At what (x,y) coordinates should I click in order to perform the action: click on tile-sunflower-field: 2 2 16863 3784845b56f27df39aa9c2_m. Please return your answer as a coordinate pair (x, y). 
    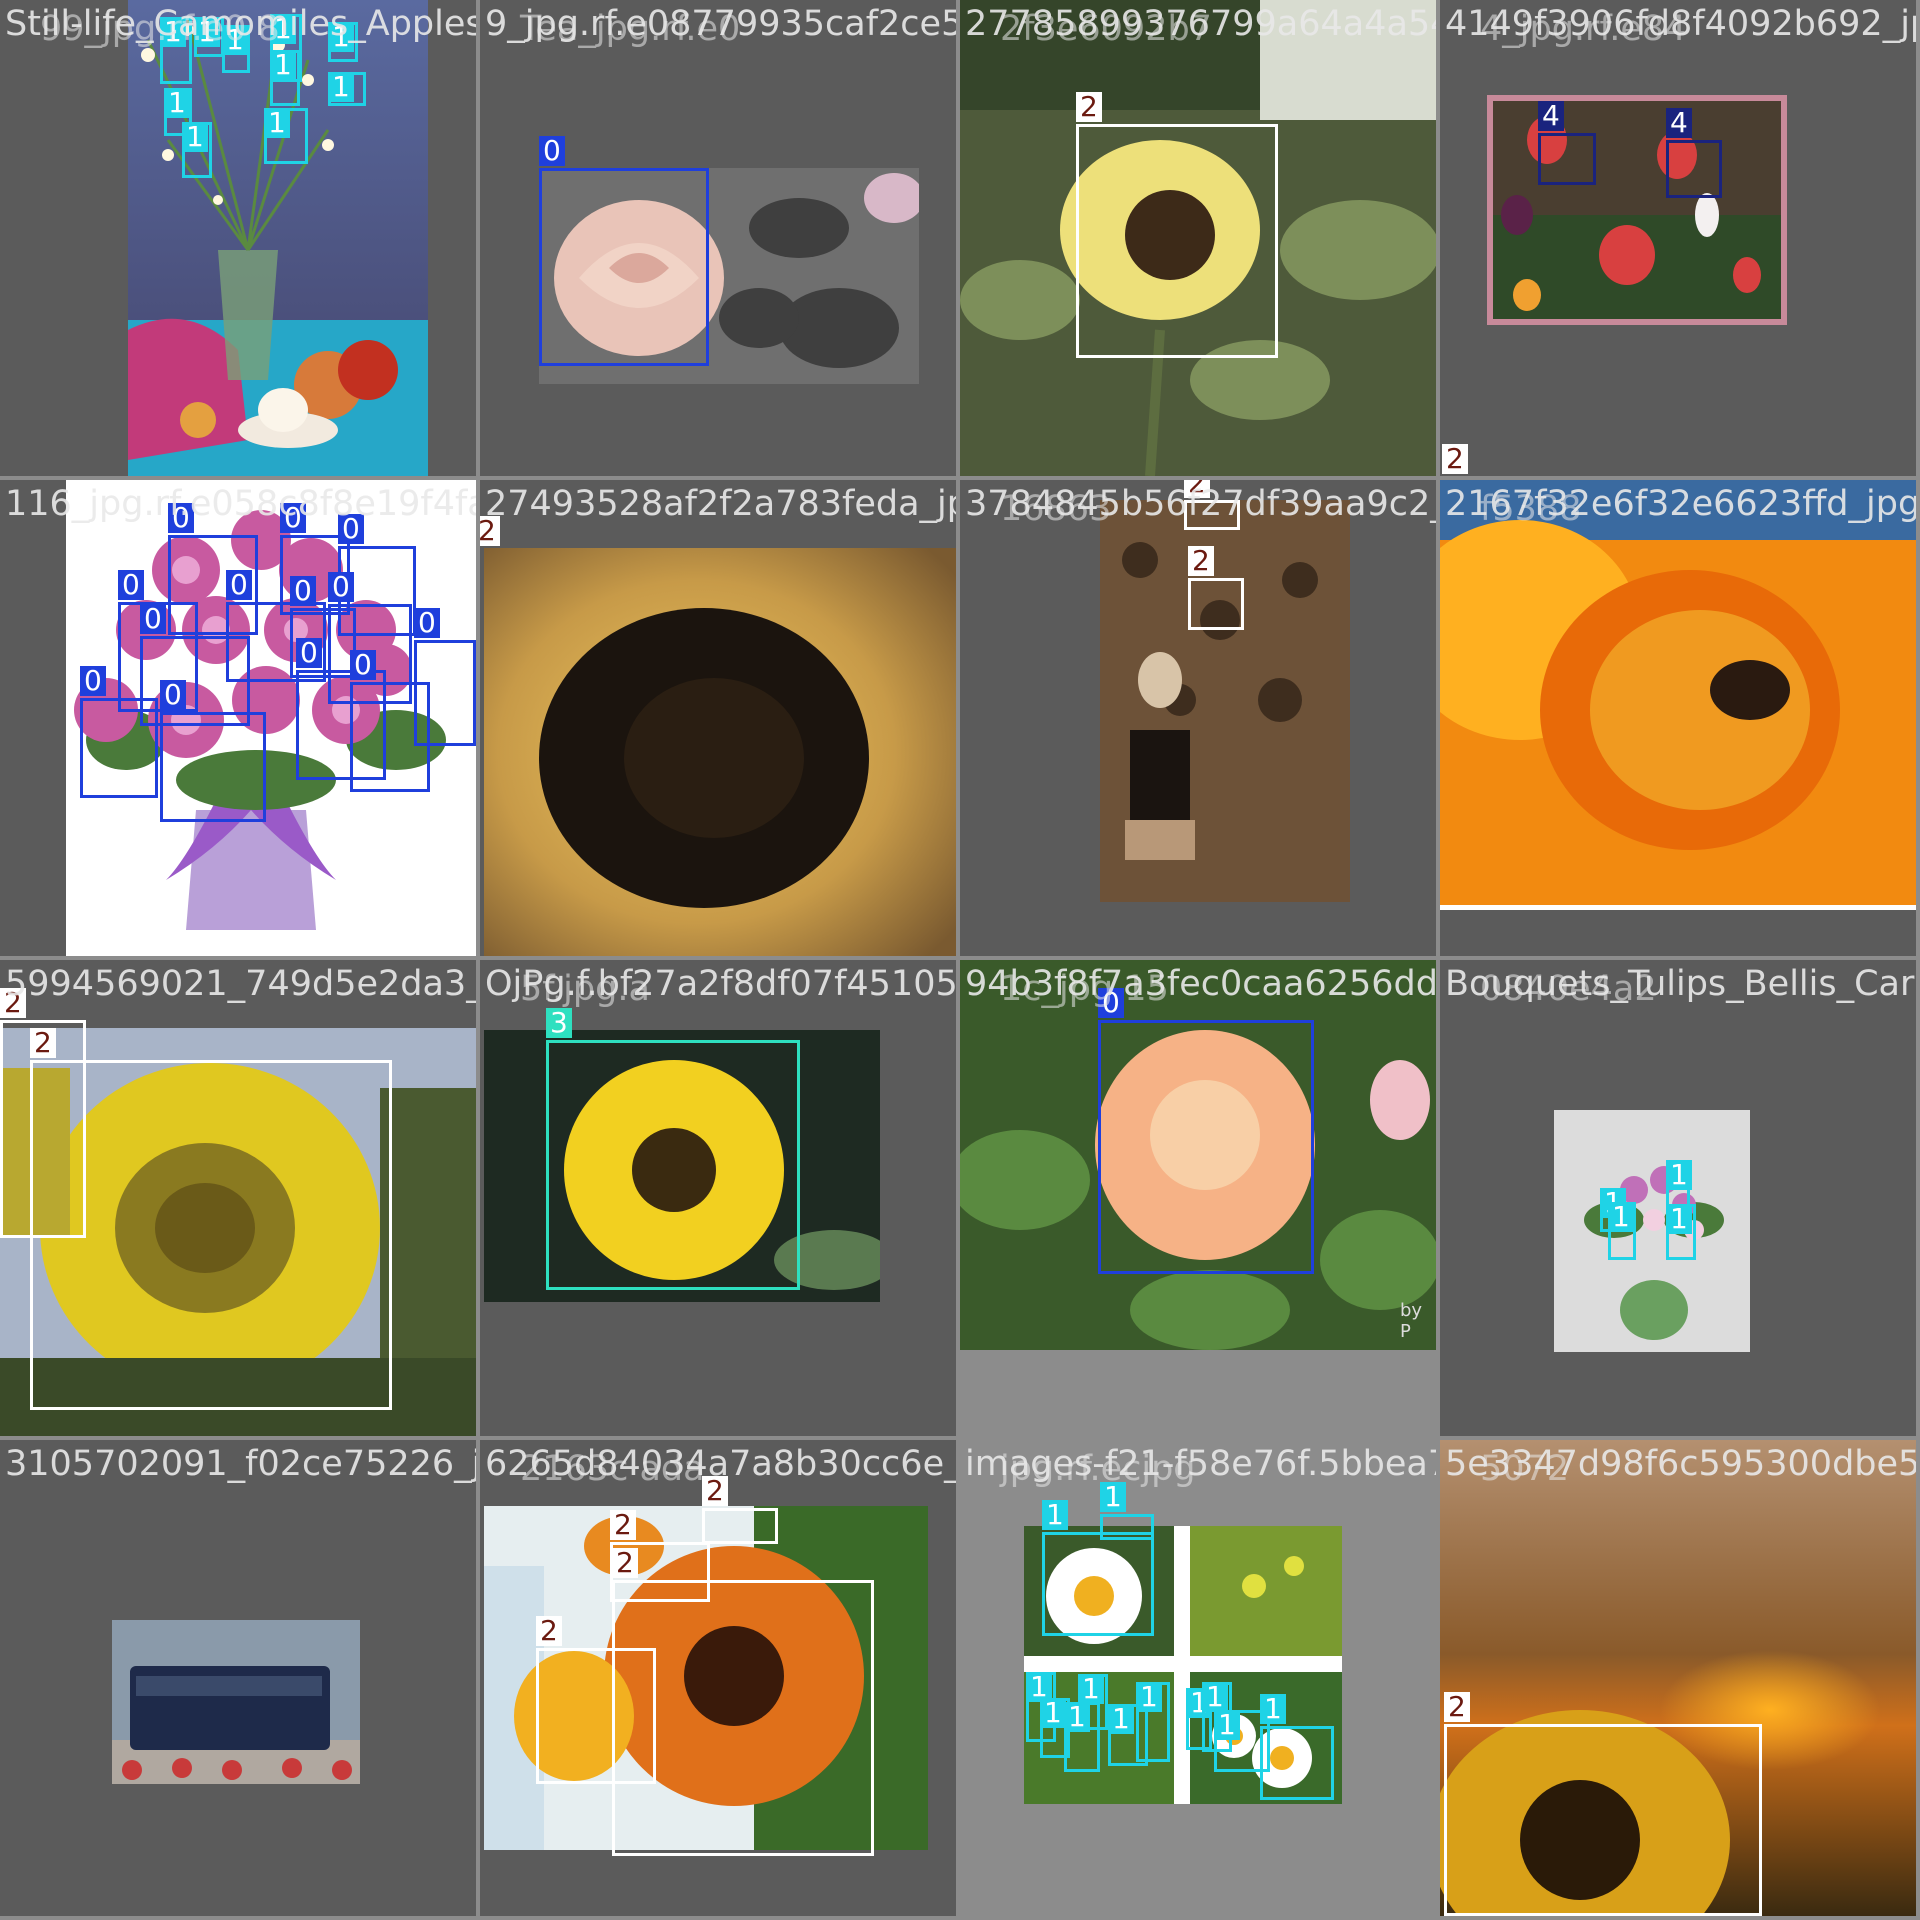
    Looking at the image, I should click on (1198, 718).